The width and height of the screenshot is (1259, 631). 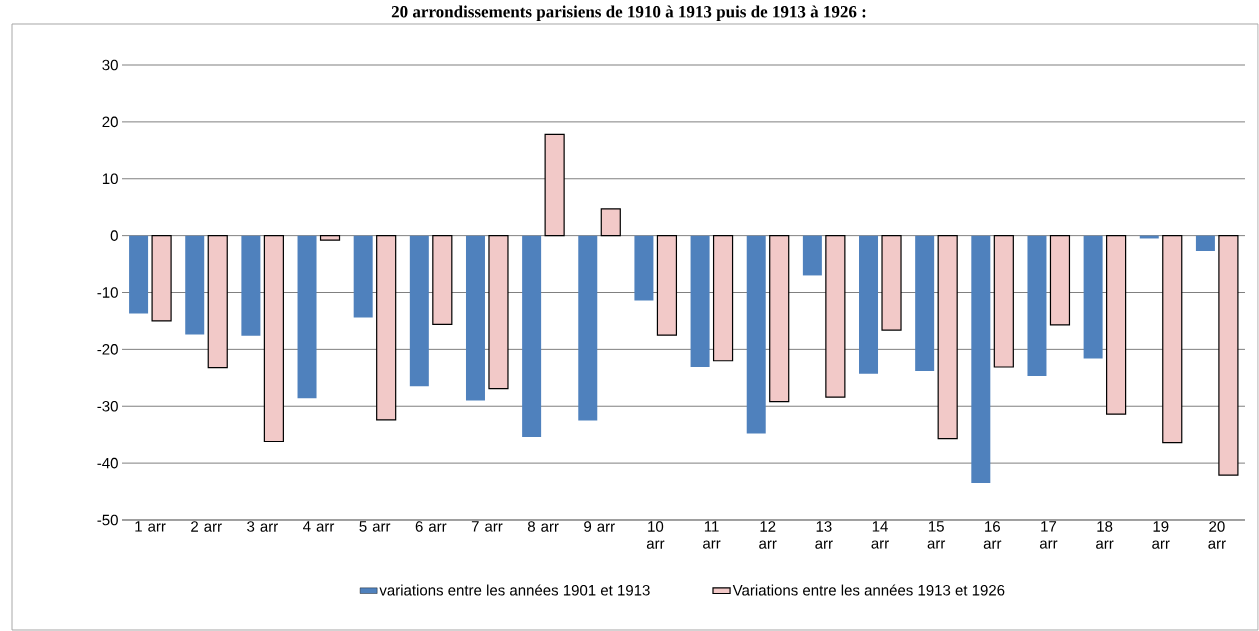 What do you see at coordinates (110, 65) in the screenshot?
I see `y-tick-label: 30` at bounding box center [110, 65].